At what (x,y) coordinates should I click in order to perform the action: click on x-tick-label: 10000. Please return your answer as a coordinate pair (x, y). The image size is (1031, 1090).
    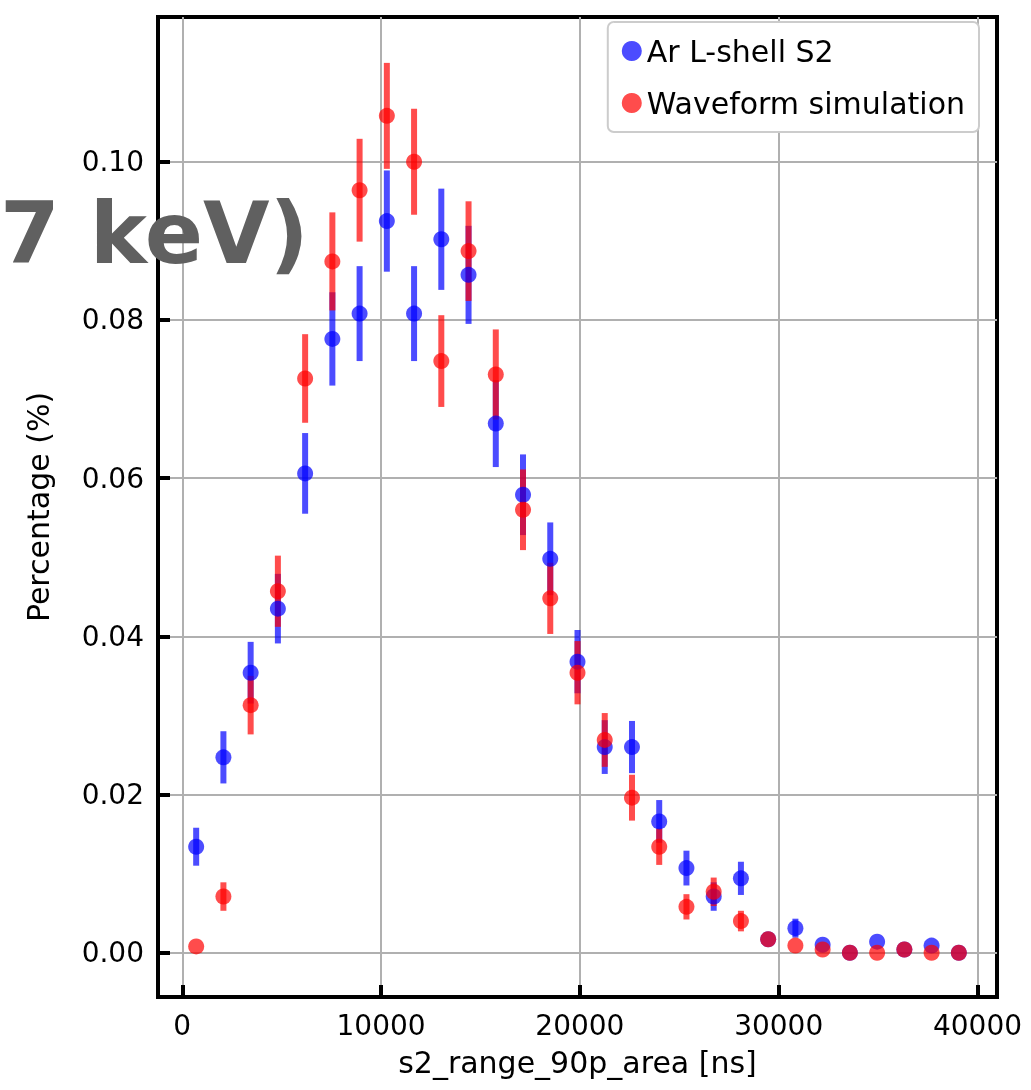
    Looking at the image, I should click on (381, 1025).